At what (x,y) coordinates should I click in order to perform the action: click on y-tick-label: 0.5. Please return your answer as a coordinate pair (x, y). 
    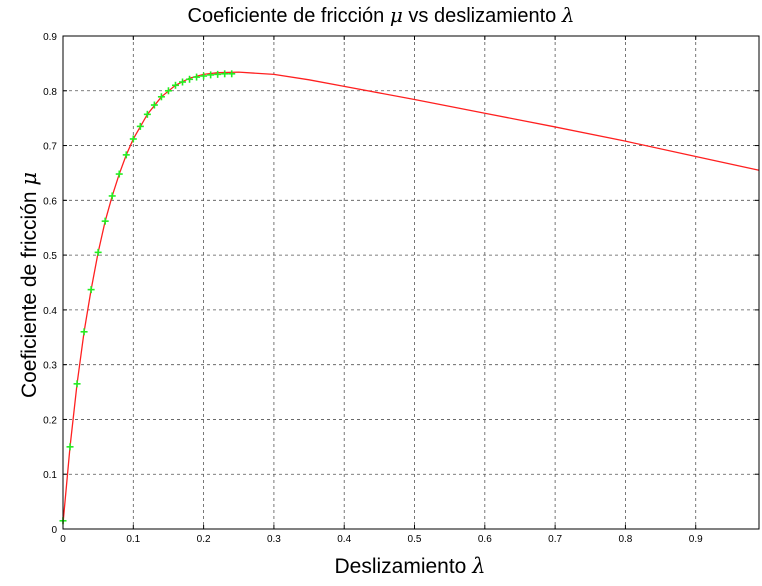
    Looking at the image, I should click on (50, 256).